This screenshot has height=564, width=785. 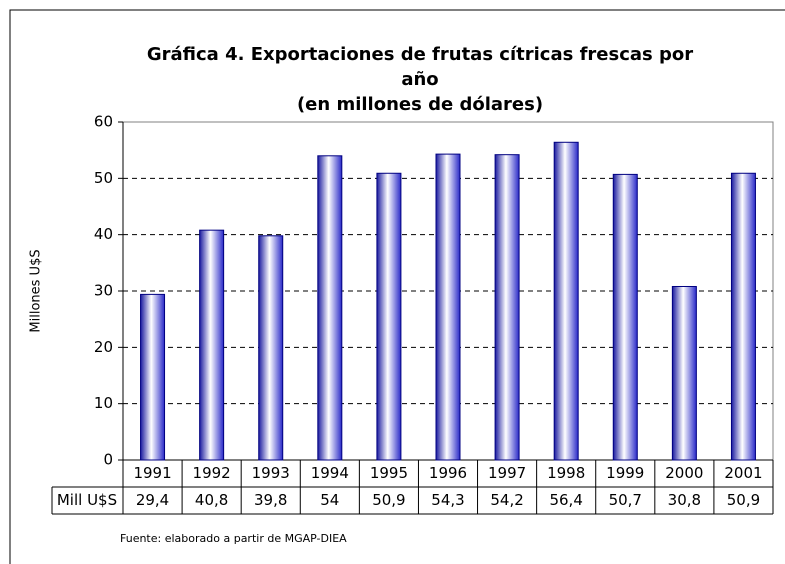 I want to click on data-label: 50,7, so click(x=625, y=500).